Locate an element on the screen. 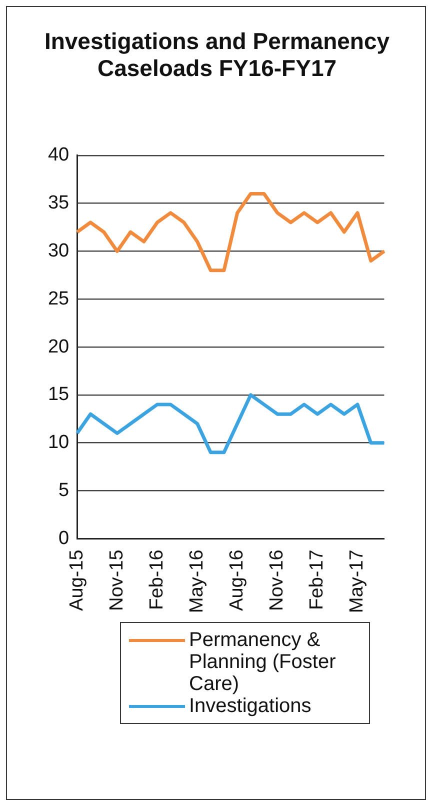  y-tick-label: 0 is located at coordinates (64, 538).